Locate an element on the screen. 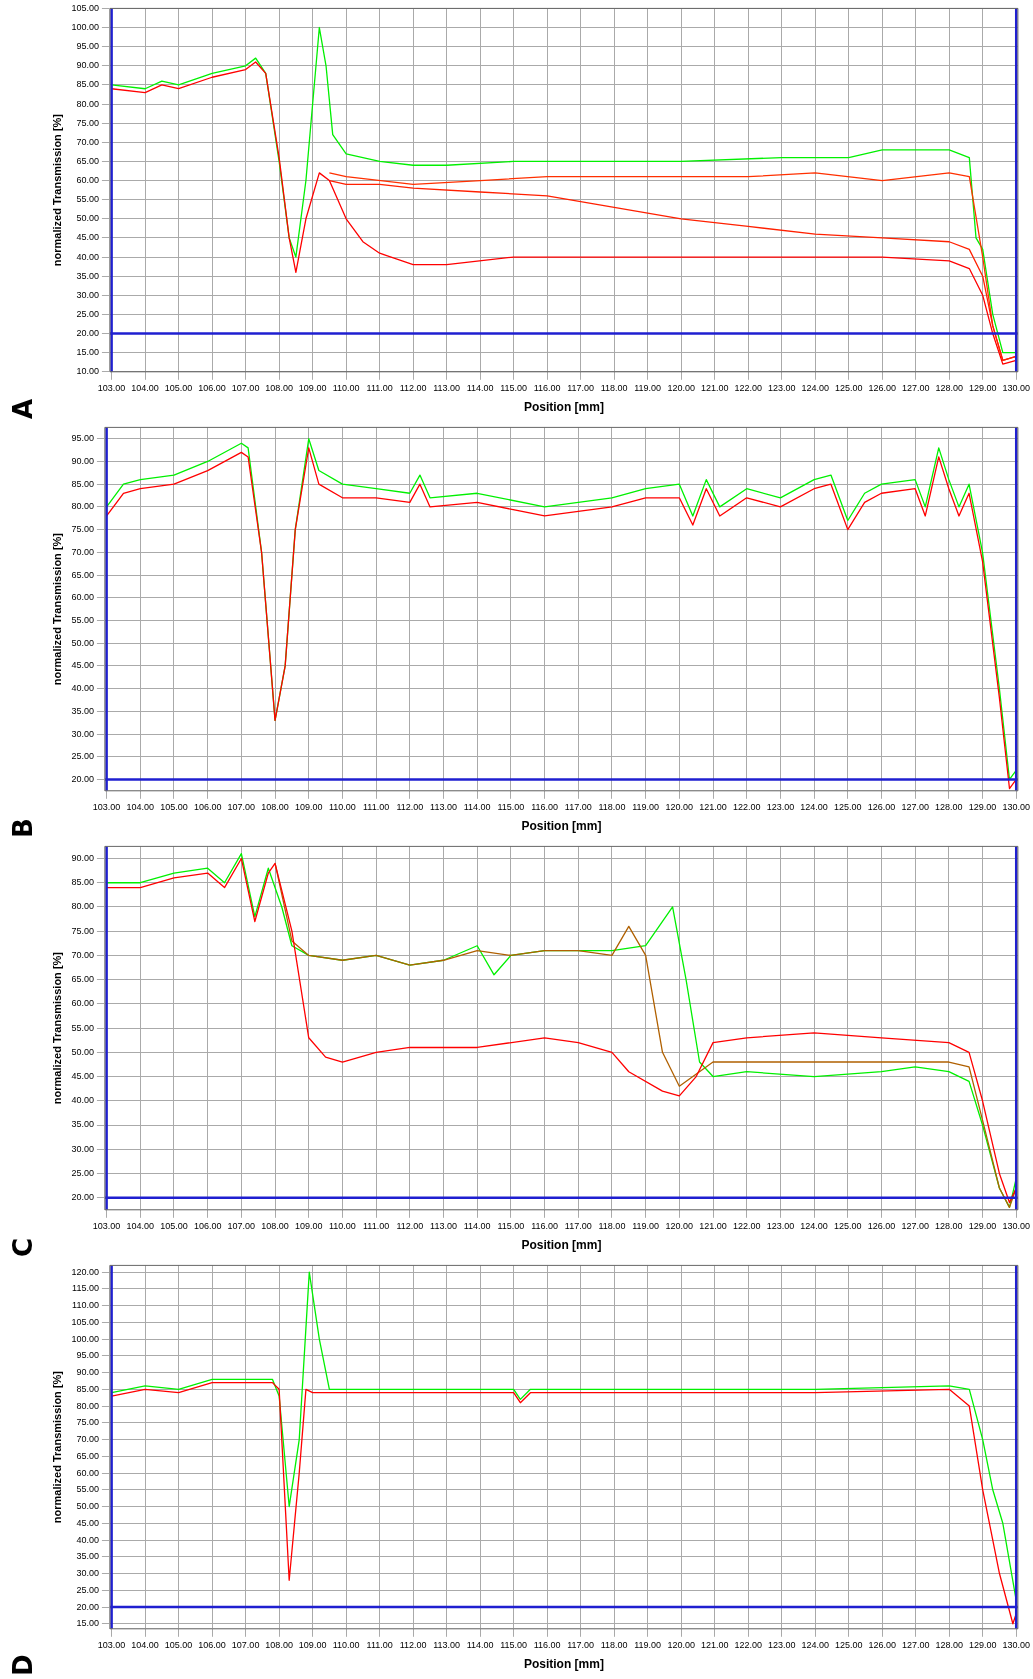 The height and width of the screenshot is (1679, 1033). y-tick-label: 100.00 is located at coordinates (85, 1338).